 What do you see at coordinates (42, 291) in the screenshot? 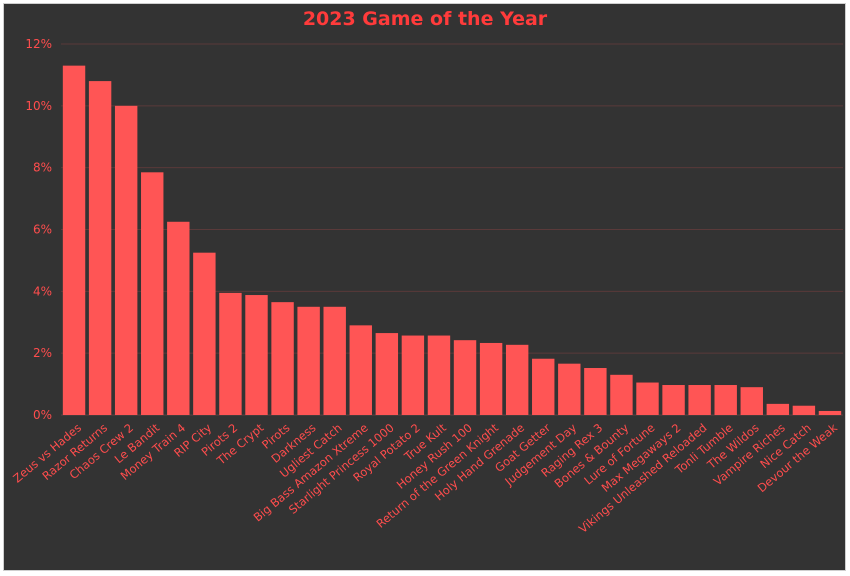
I see `y-tick-label: 4%` at bounding box center [42, 291].